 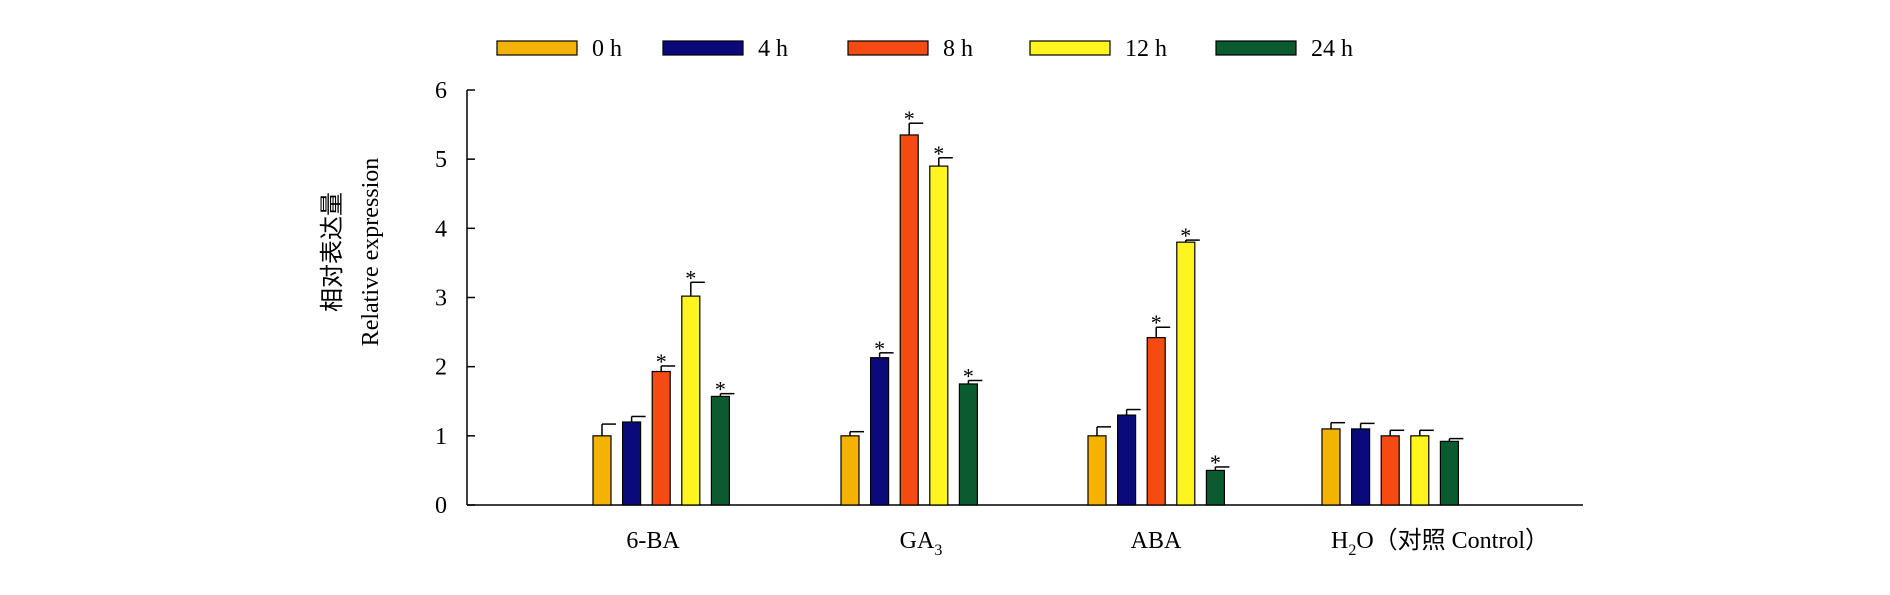 What do you see at coordinates (441, 160) in the screenshot?
I see `y-tick-label: 5` at bounding box center [441, 160].